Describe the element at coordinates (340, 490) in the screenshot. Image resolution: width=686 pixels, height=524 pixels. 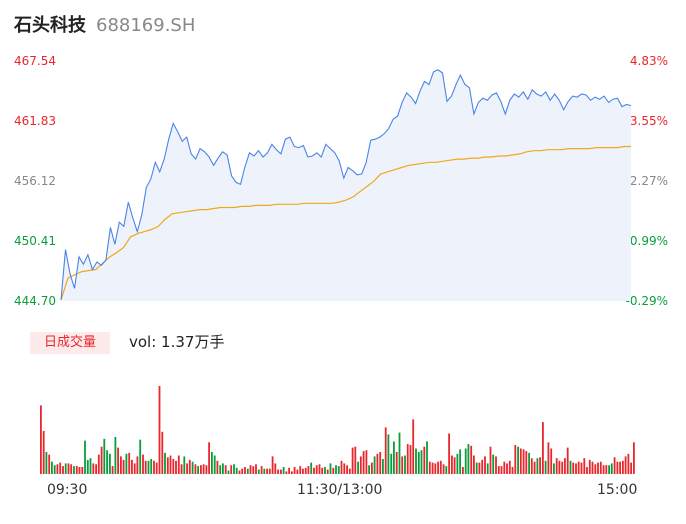
I see `x-tick-1: 11:30/13:00` at that location.